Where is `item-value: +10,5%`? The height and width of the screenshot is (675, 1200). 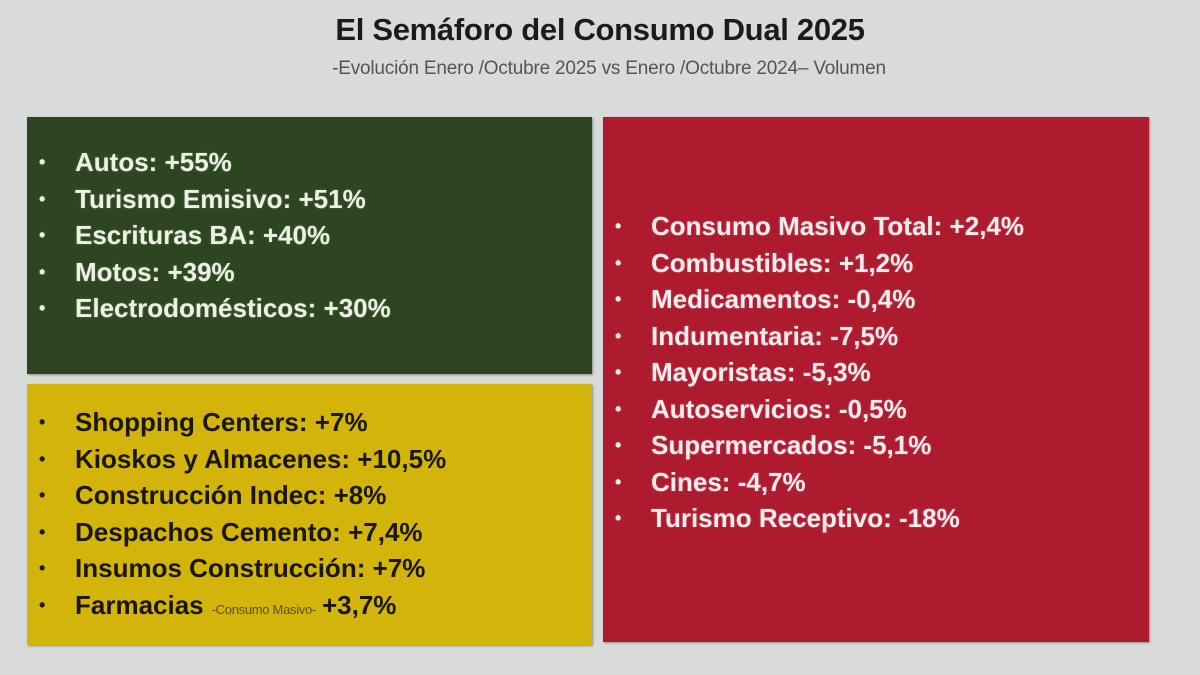 item-value: +10,5% is located at coordinates (402, 458).